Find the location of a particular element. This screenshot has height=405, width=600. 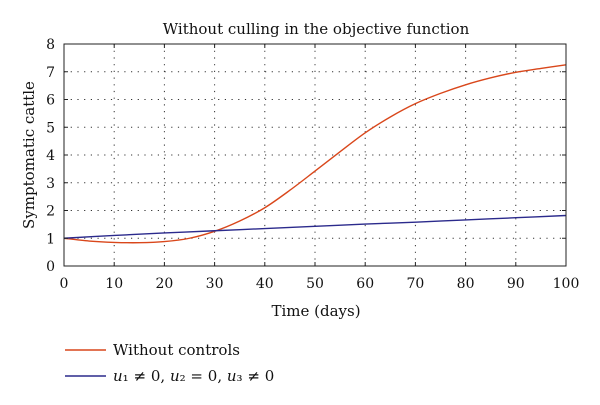

y-tick-label: 3 is located at coordinates (50, 184).